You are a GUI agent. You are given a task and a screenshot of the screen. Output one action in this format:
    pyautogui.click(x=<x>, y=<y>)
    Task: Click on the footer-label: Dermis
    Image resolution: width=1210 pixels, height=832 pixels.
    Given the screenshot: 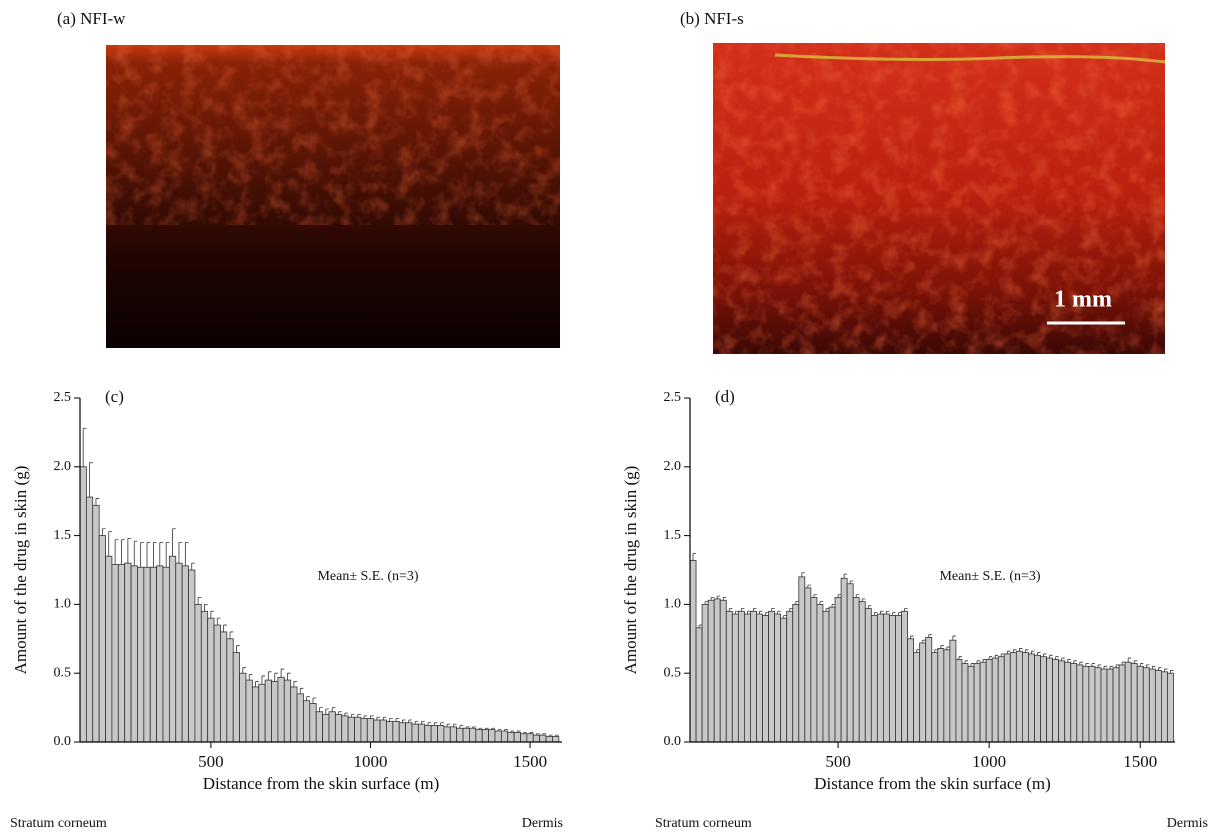 What is the action you would take?
    pyautogui.click(x=1187, y=823)
    